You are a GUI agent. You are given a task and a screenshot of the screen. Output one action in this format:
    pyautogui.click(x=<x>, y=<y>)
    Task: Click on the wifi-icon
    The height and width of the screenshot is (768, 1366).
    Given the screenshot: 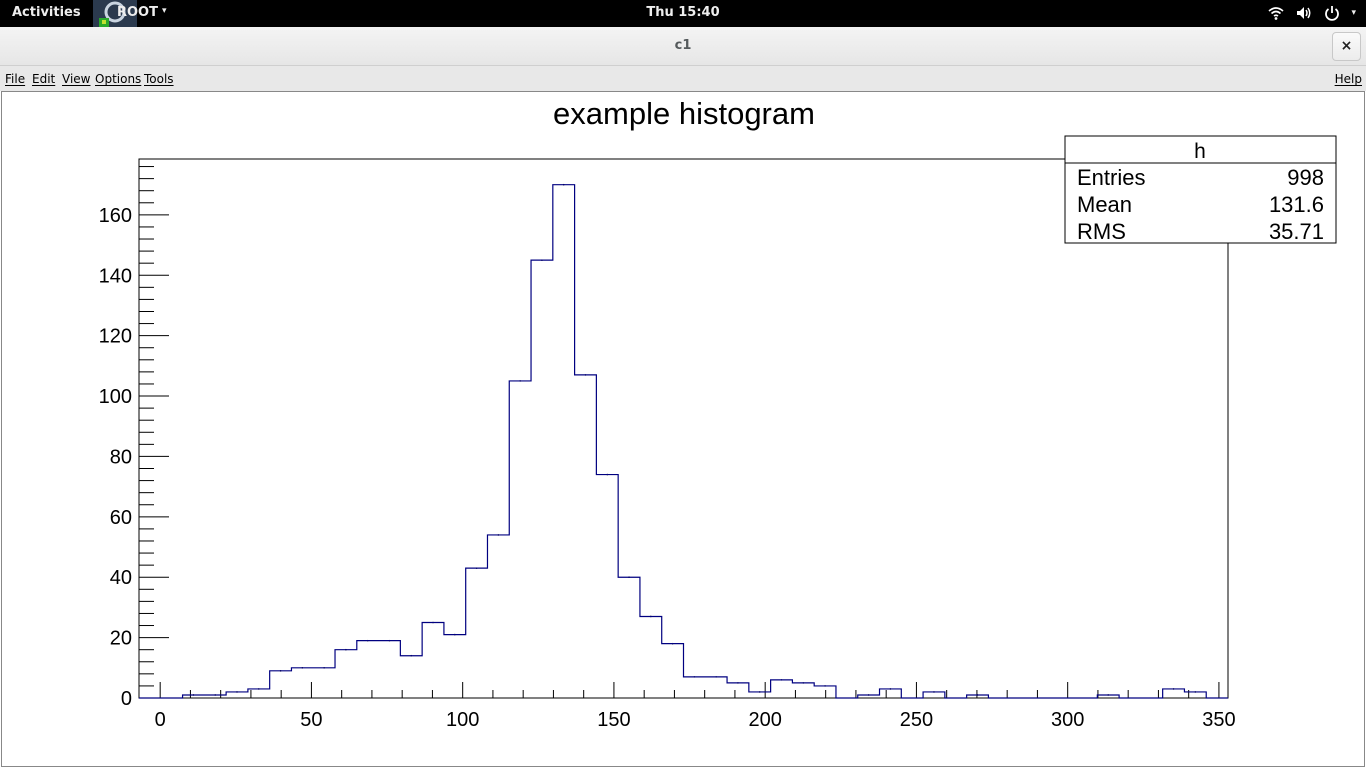 What is the action you would take?
    pyautogui.click(x=1276, y=13)
    